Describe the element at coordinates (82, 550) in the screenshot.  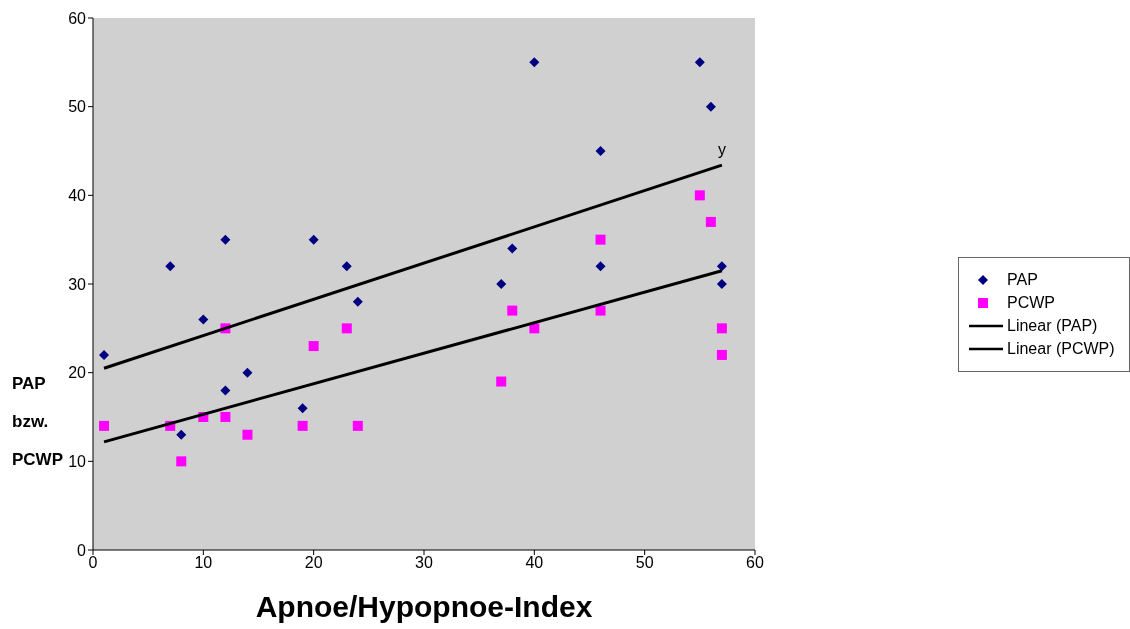
I see `y-tick-label: 0` at that location.